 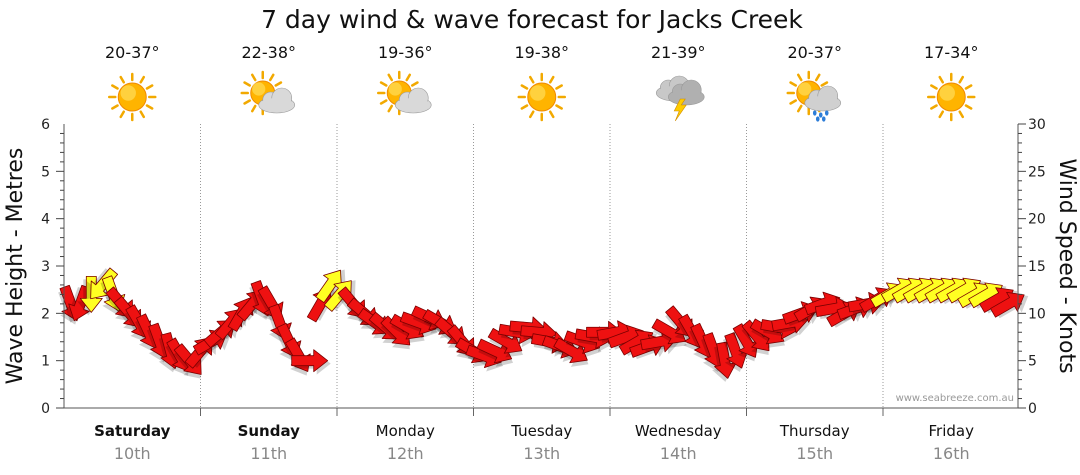 I want to click on left-axis-ticks: 0 1 2 3 4 5 6, so click(x=52, y=267).